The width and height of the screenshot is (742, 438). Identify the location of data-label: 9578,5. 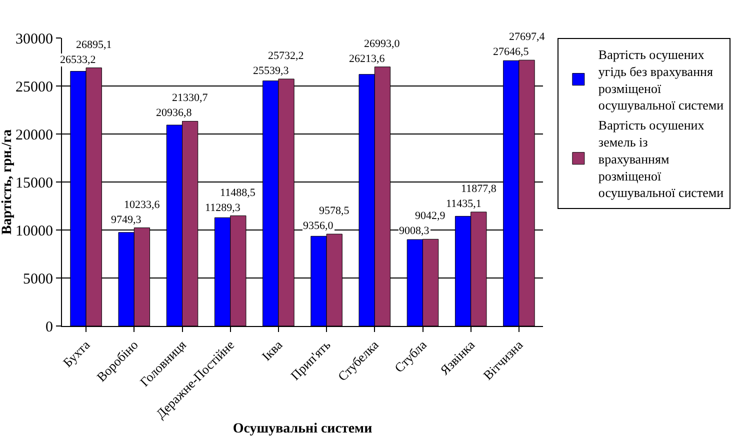
(334, 211).